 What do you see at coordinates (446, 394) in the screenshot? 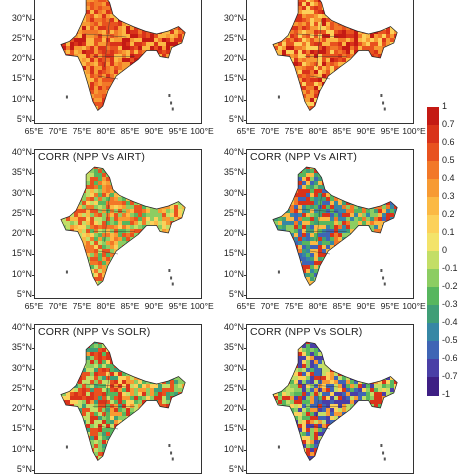
I see `colorbar-label: -1` at bounding box center [446, 394].